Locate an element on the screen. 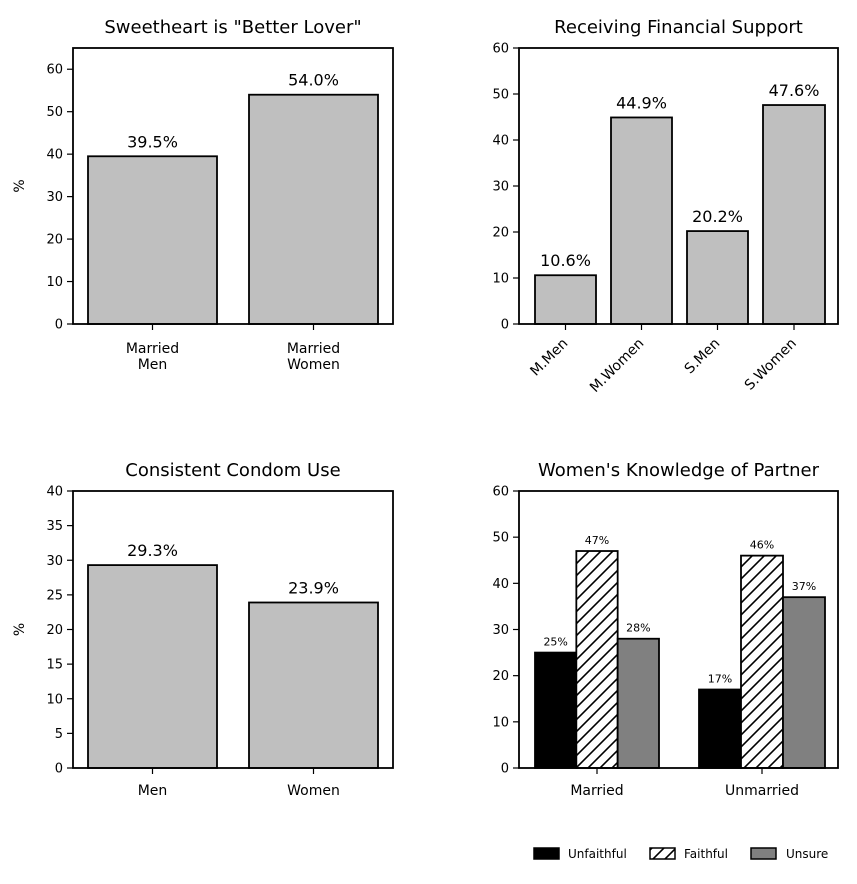  bar-value-label: 37% is located at coordinates (804, 586).